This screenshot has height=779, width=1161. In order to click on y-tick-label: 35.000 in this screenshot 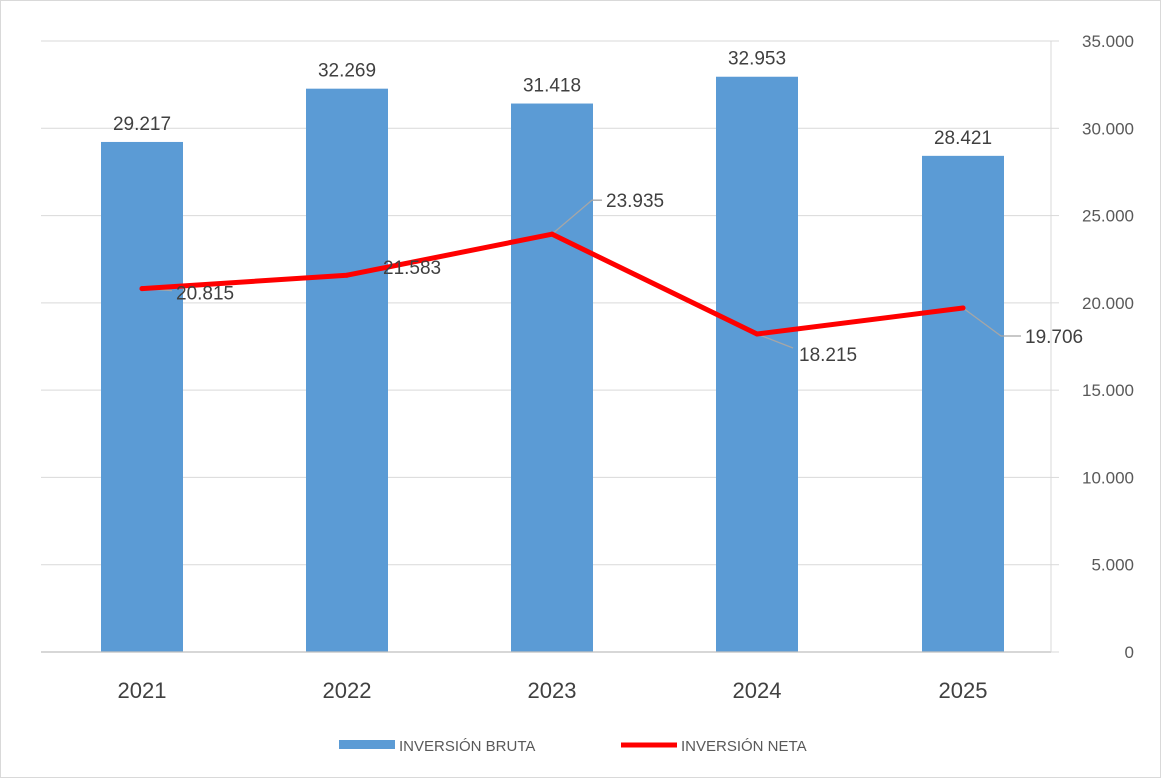, I will do `click(1108, 41)`.